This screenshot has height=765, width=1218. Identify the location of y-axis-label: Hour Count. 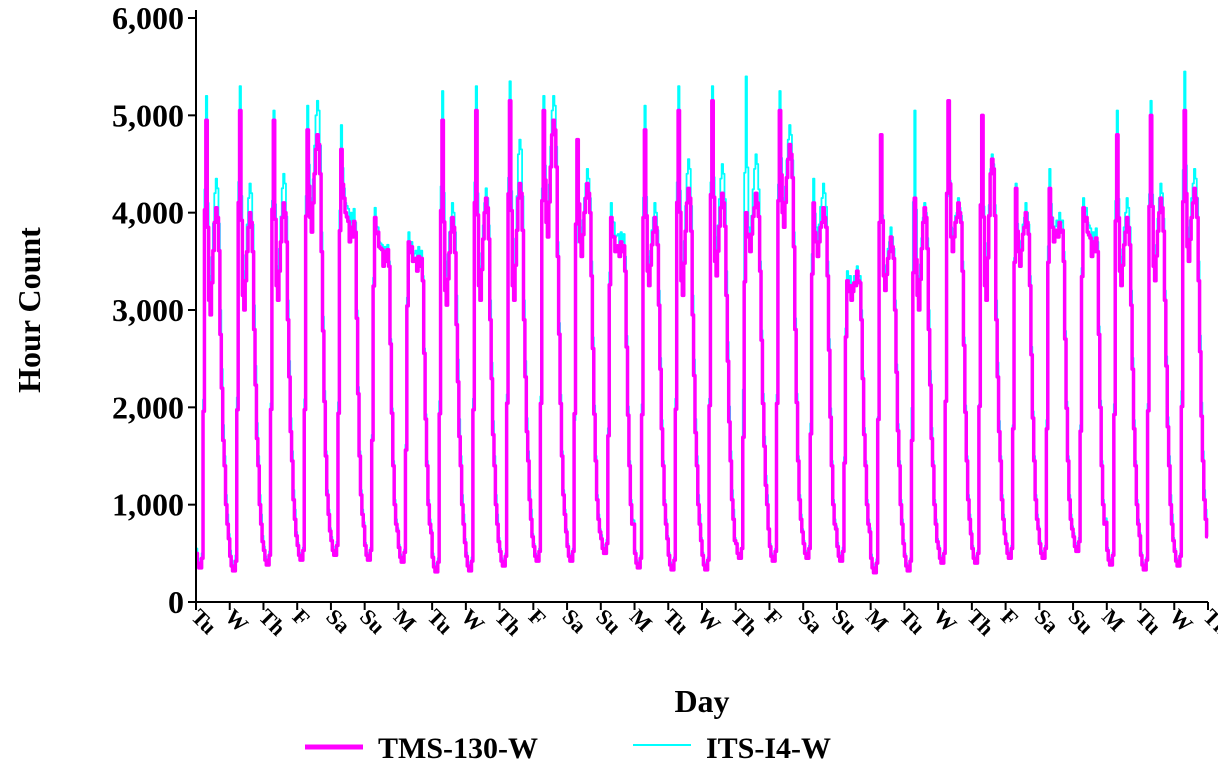
(29, 310).